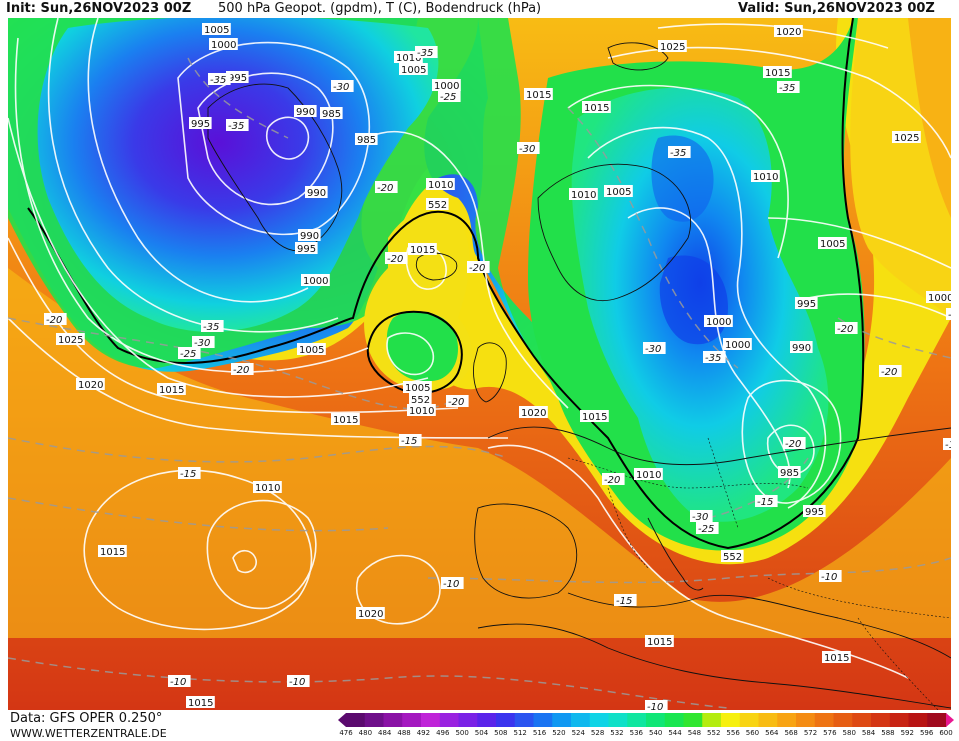 The image size is (959, 741). I want to click on data-source: Data: GFS OPER 0.250°, so click(86, 718).